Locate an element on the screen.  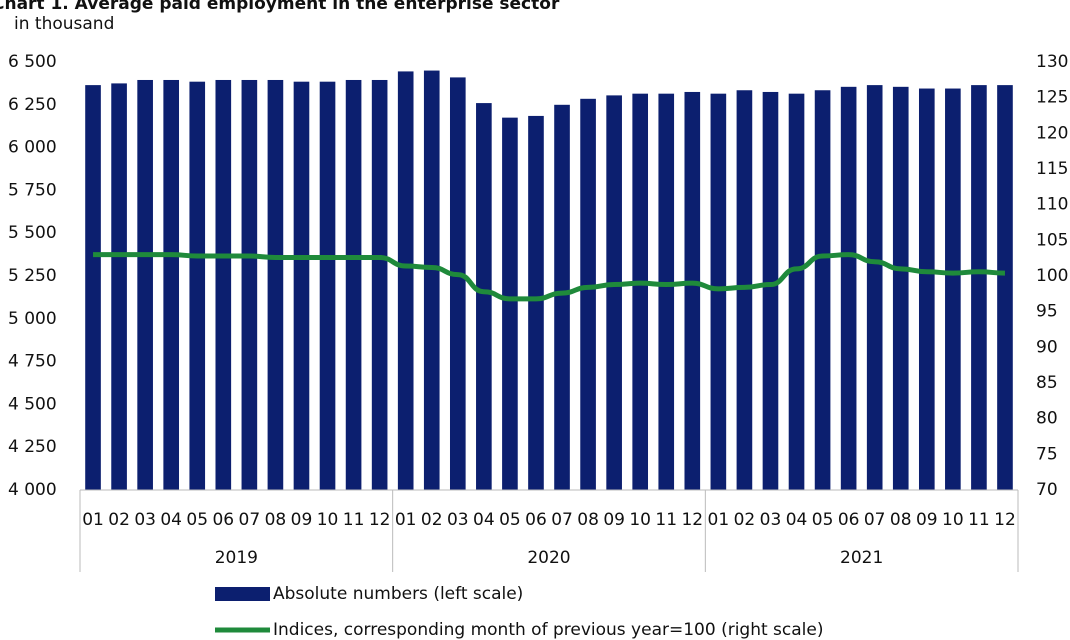
y2-tick-label: 115 is located at coordinates (1052, 169).